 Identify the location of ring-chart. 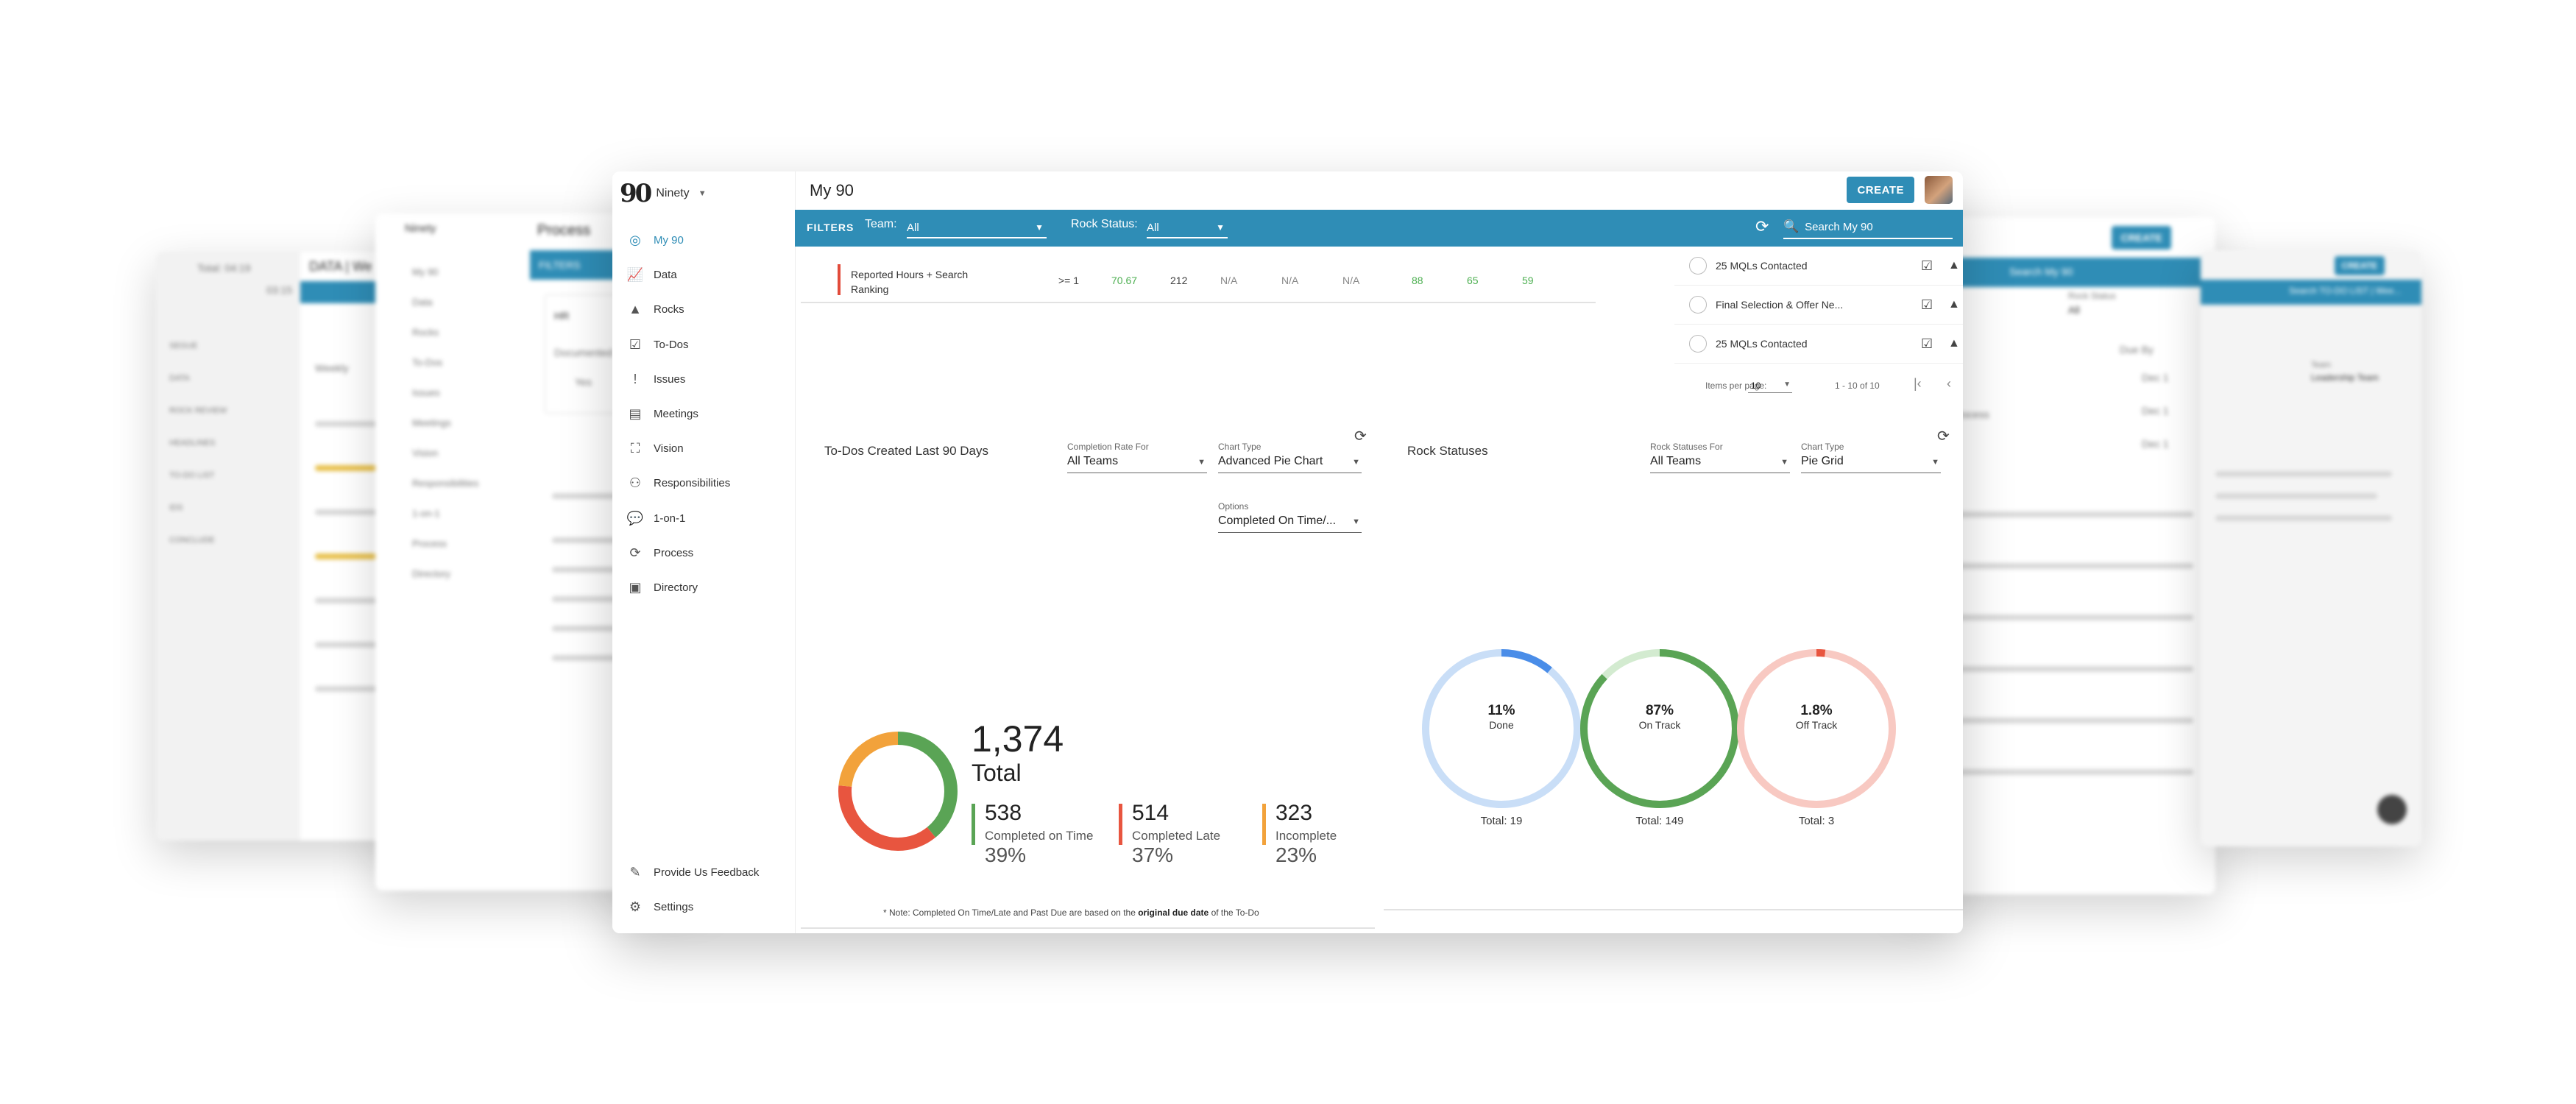
(1816, 728).